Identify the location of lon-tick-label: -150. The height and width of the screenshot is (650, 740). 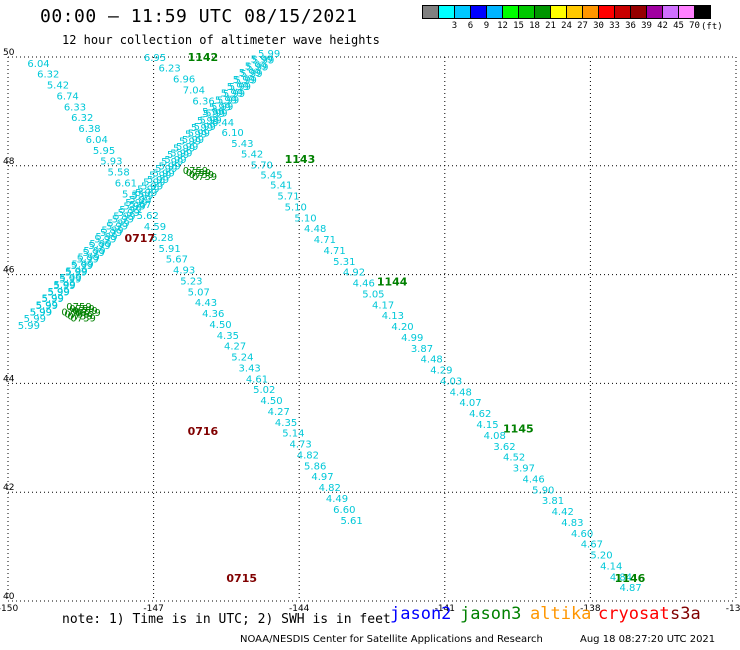
(9, 609).